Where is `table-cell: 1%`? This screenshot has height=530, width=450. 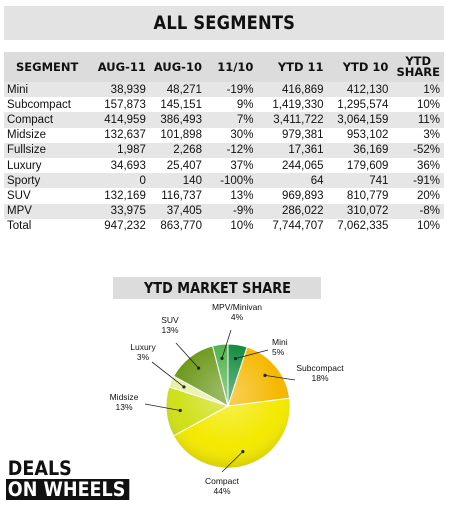 table-cell: 1% is located at coordinates (418, 90).